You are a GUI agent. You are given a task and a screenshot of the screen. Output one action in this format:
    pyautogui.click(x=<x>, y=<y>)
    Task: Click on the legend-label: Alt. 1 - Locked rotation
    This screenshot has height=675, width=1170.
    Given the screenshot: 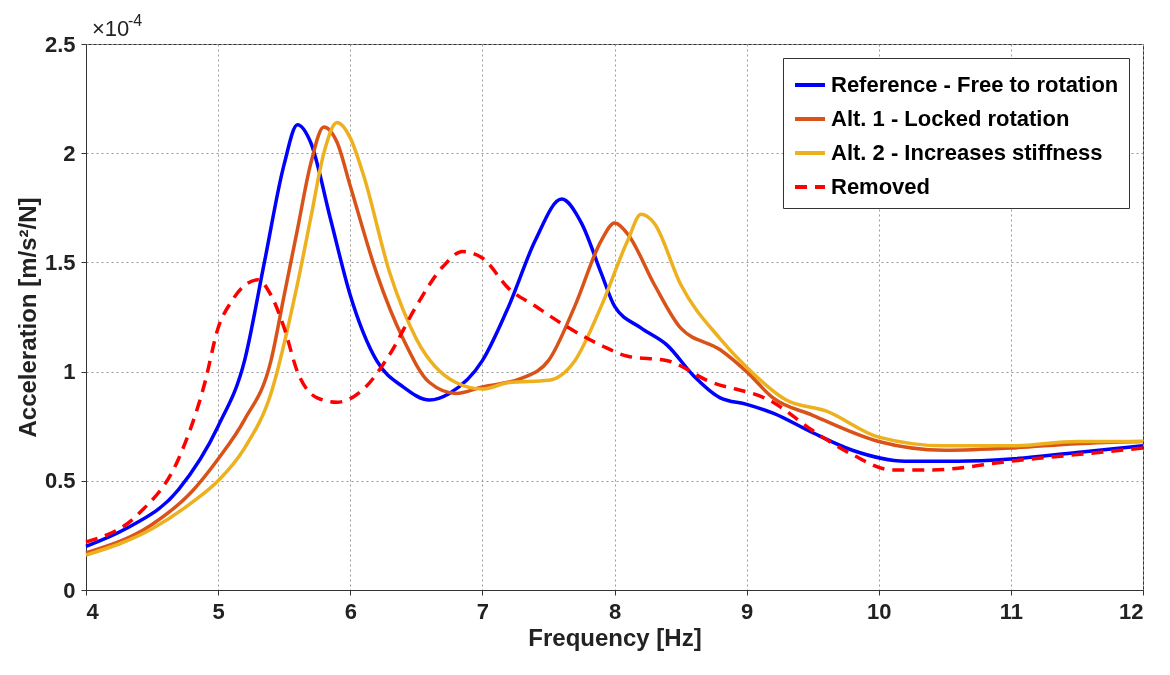 What is the action you would take?
    pyautogui.click(x=950, y=118)
    